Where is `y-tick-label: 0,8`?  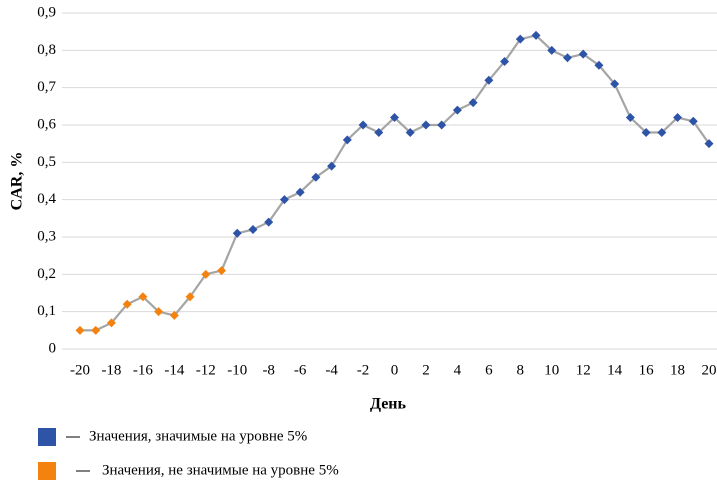 y-tick-label: 0,8 is located at coordinates (46, 50).